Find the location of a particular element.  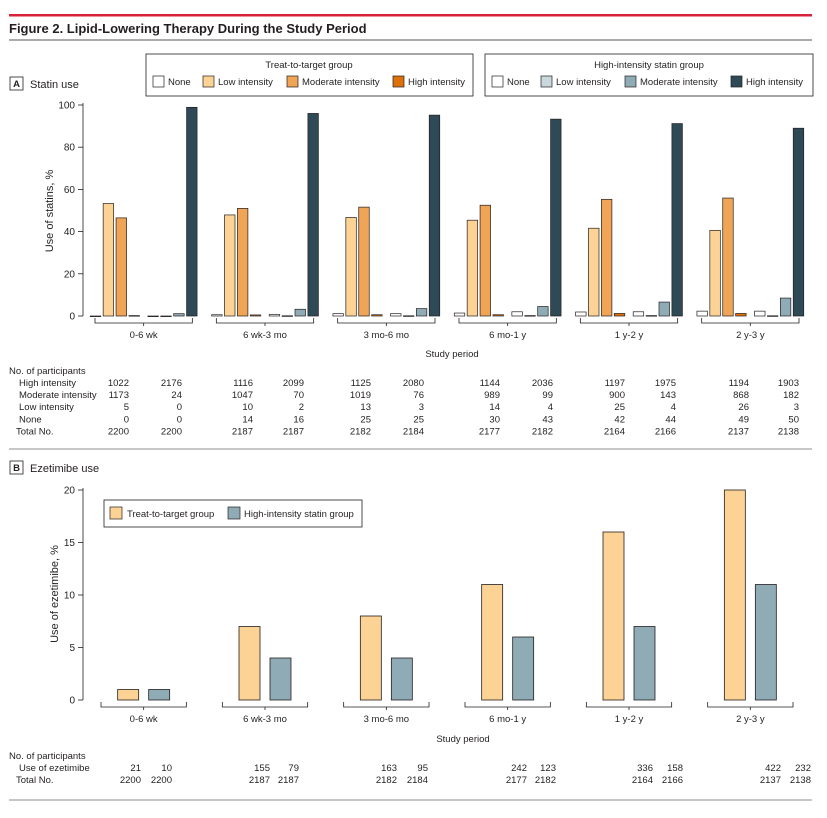

table-cell: 1116 is located at coordinates (243, 383).